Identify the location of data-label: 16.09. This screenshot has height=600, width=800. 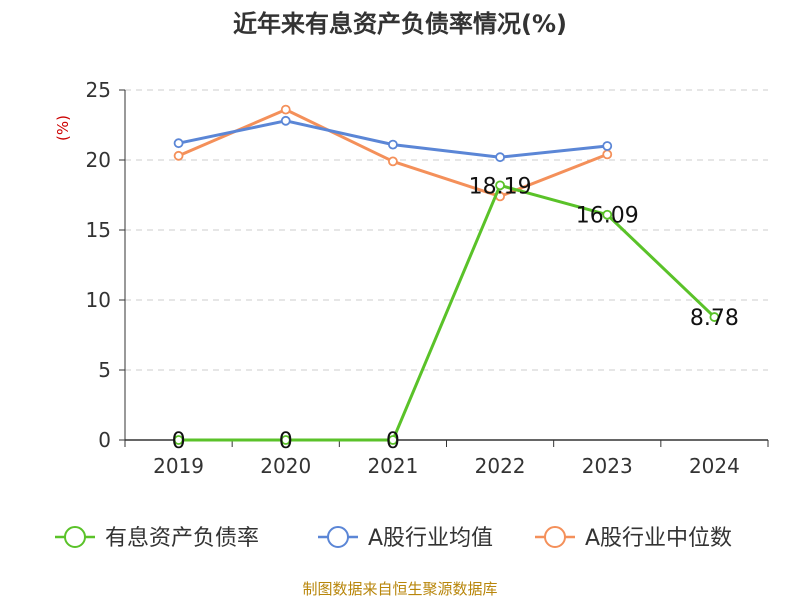
(607, 216).